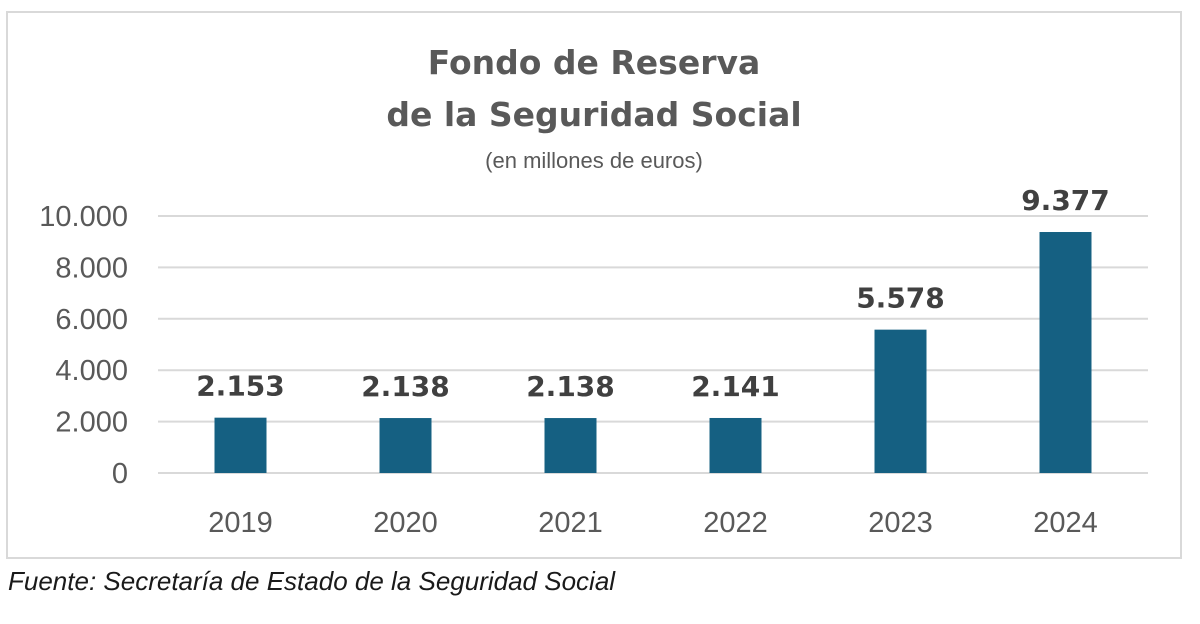  Describe the element at coordinates (593, 114) in the screenshot. I see `chart-title-line-2: de la Seguridad Social` at that location.